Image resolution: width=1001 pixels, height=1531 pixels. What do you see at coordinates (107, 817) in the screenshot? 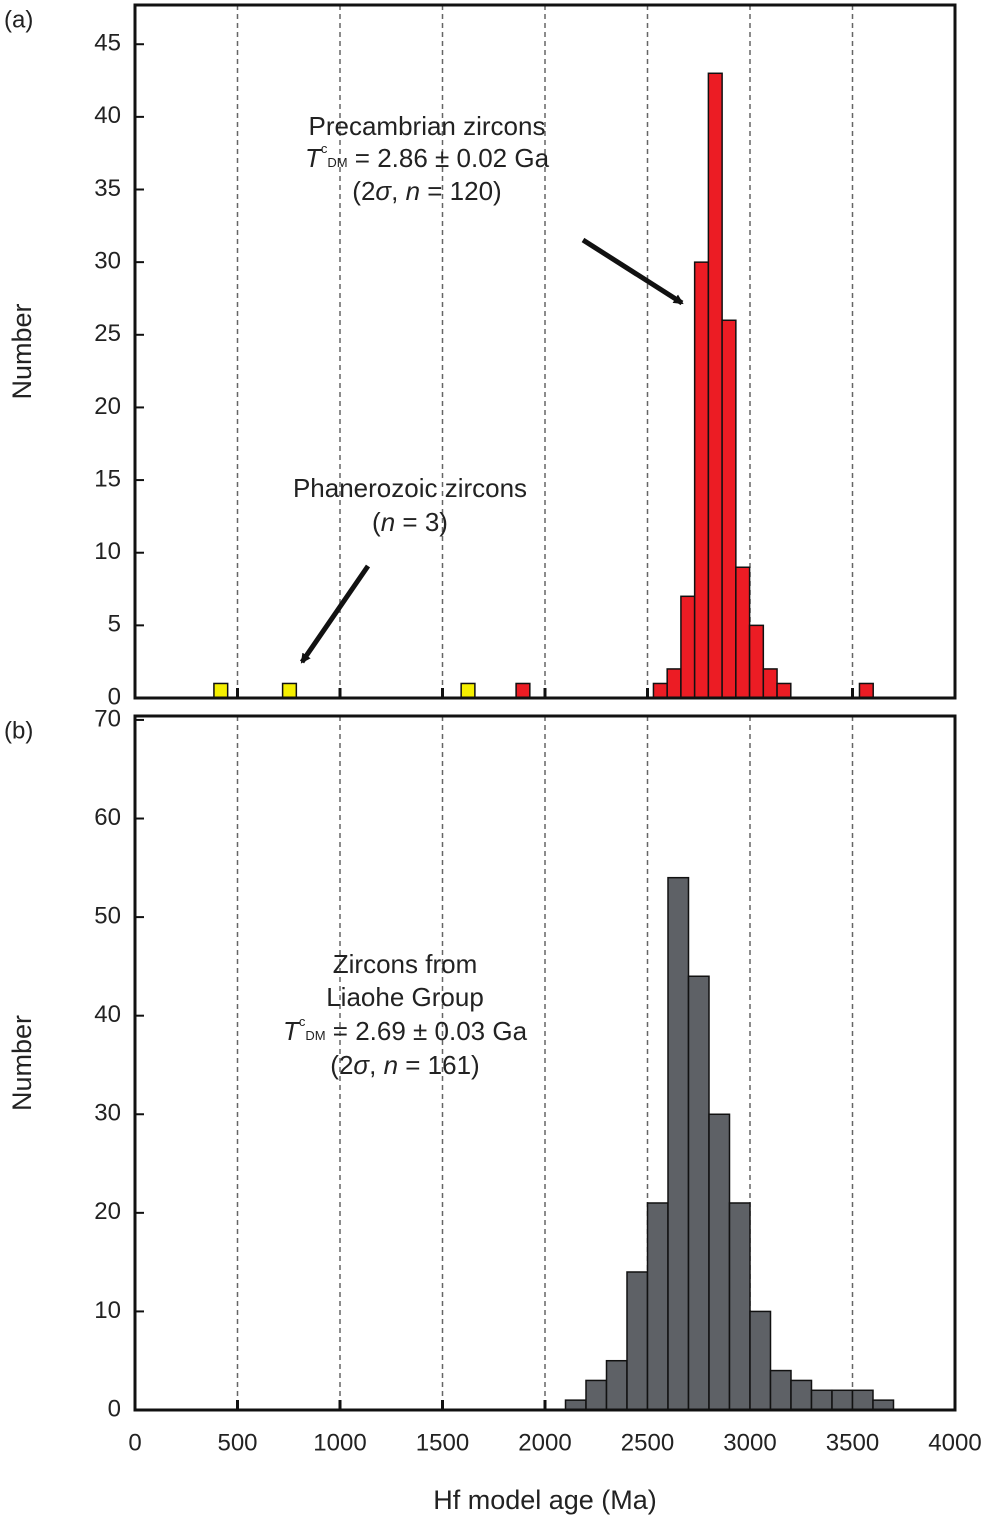
I see `y-tick-label: 60` at bounding box center [107, 817].